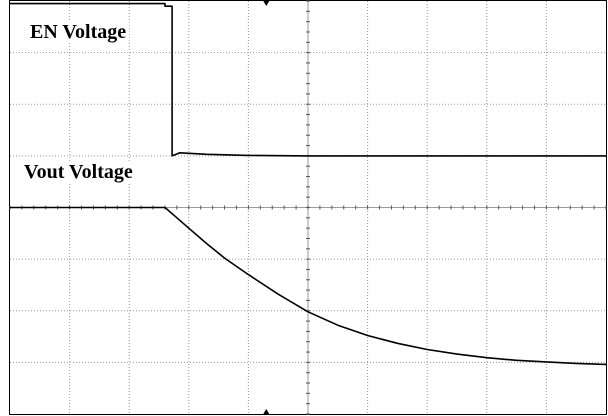 Image resolution: width=608 pixels, height=416 pixels. Describe the element at coordinates (266, 207) in the screenshot. I see `trigger-markers` at that location.